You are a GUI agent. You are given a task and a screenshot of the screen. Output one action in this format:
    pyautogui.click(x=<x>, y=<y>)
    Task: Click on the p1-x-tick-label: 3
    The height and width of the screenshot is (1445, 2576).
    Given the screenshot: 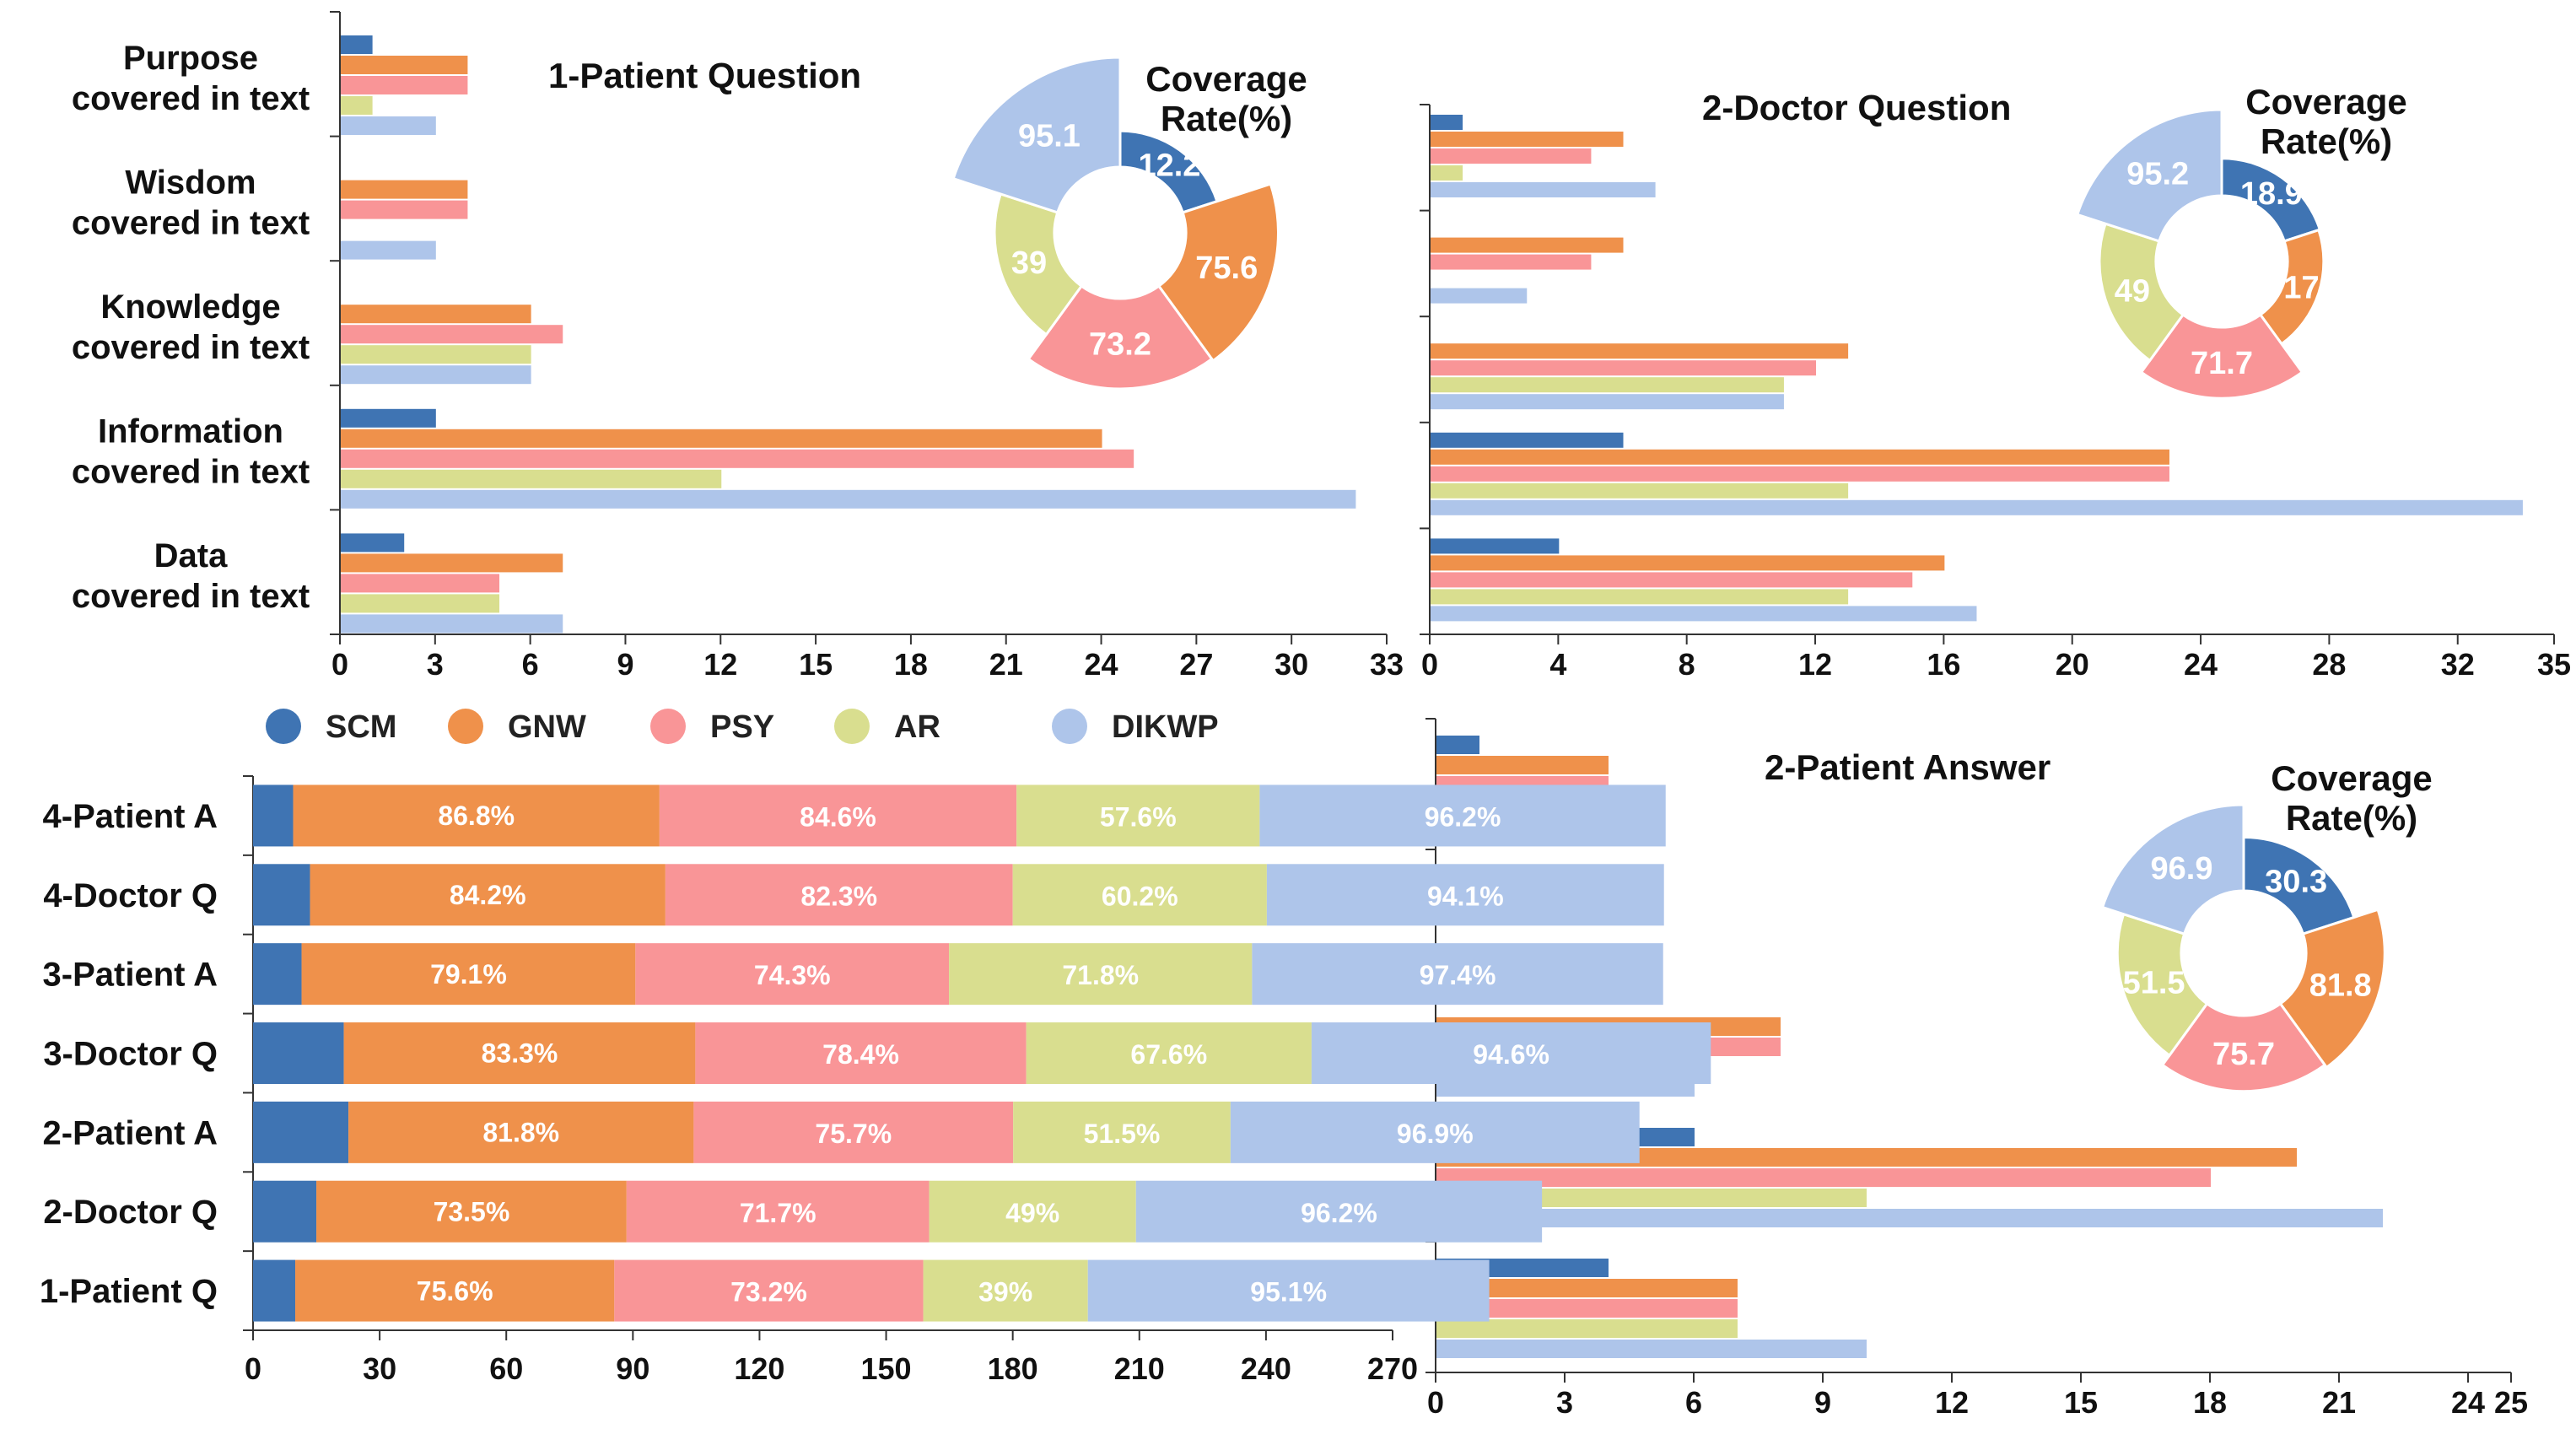 What is the action you would take?
    pyautogui.click(x=435, y=664)
    